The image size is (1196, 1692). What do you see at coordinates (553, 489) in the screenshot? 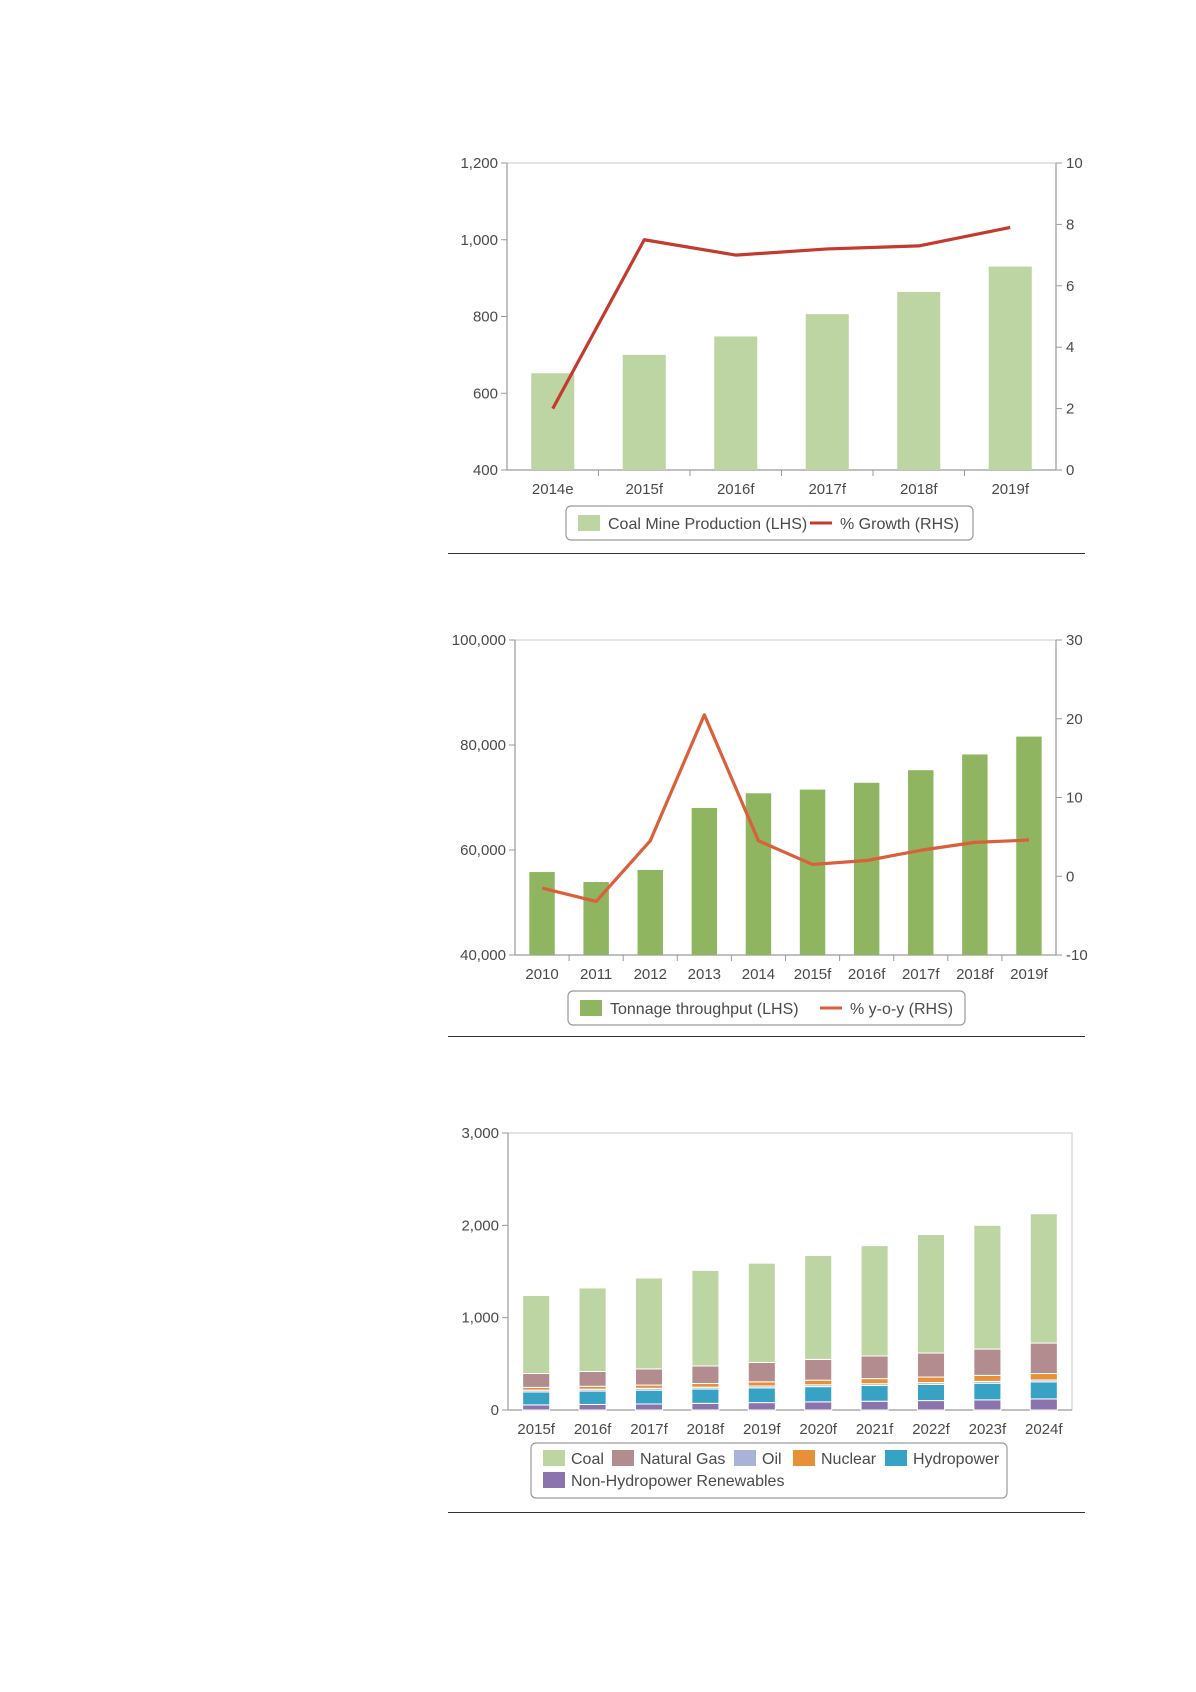
I see `x-tick-label: 2014e` at bounding box center [553, 489].